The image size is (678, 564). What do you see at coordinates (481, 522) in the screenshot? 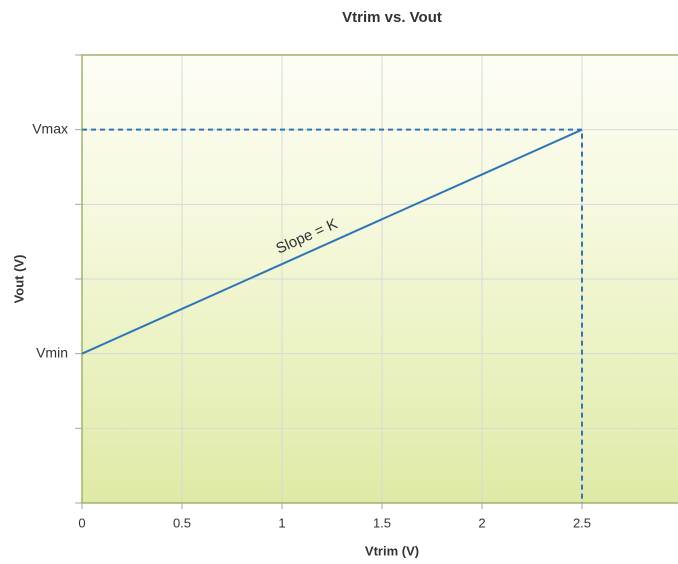
I see `x-tick-label: 2` at bounding box center [481, 522].